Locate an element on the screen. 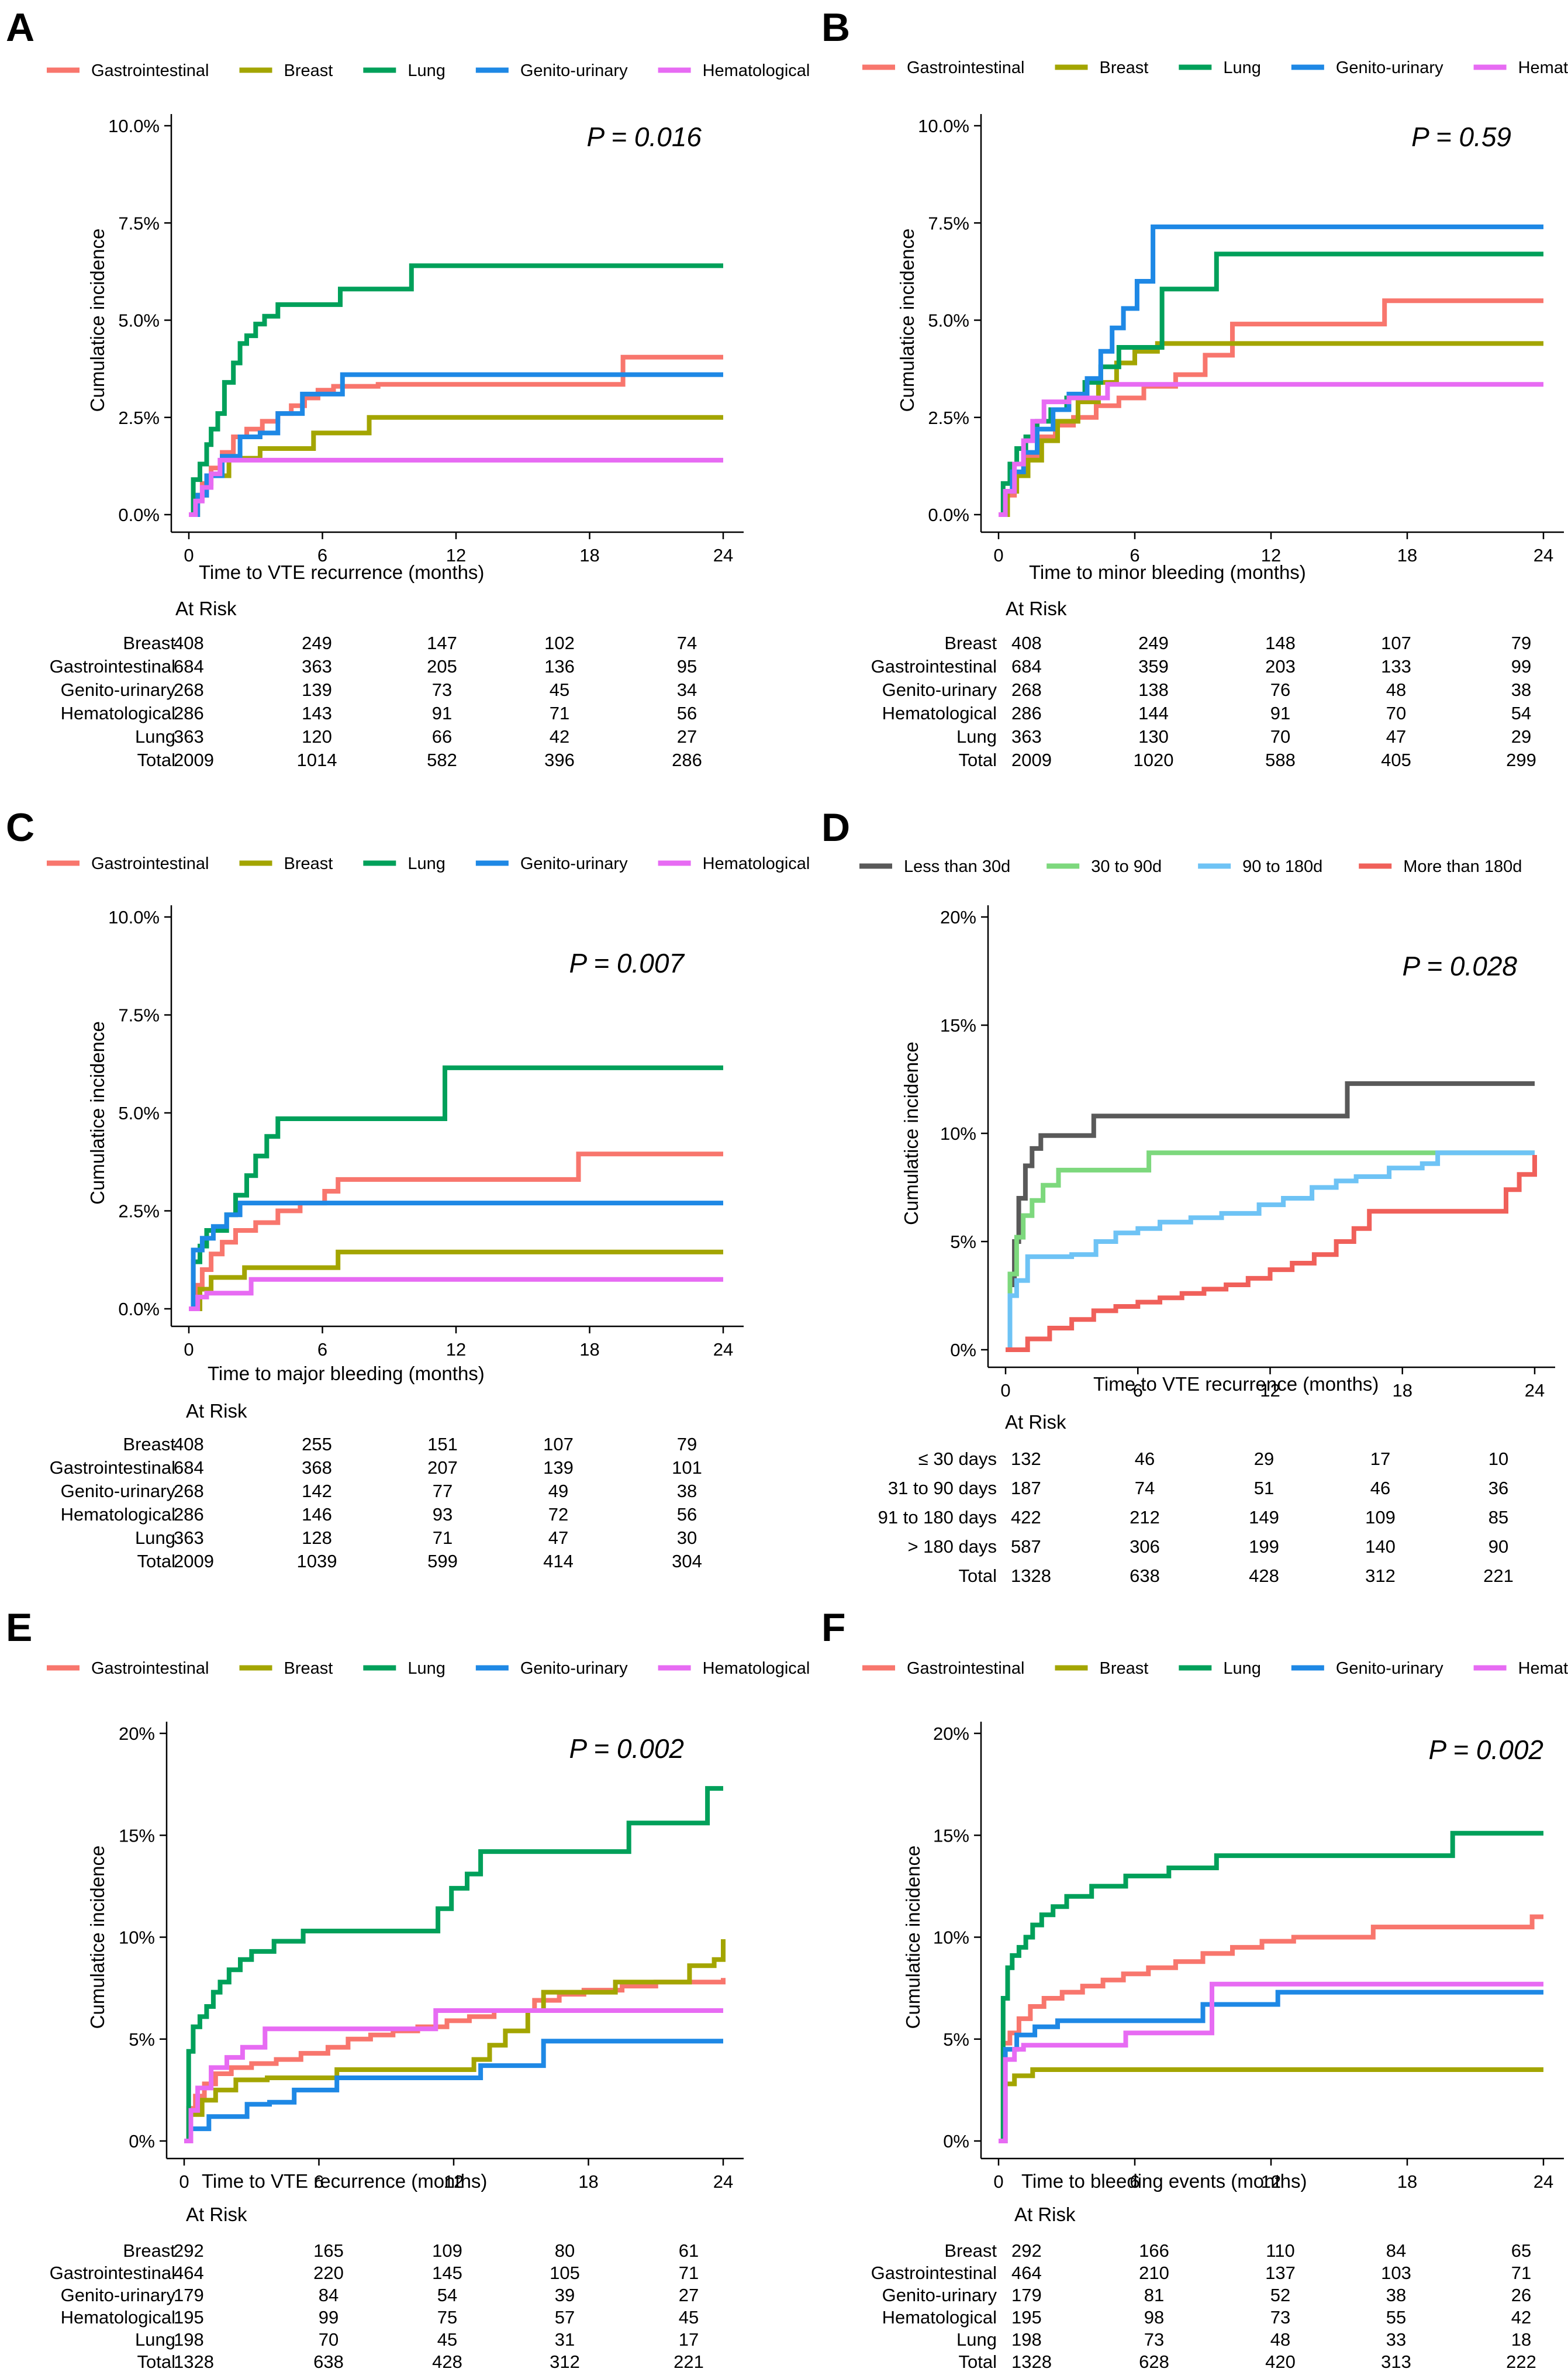 The image size is (1568, 2379). y-axis-title: Cumulatice incidence is located at coordinates (98, 1937).